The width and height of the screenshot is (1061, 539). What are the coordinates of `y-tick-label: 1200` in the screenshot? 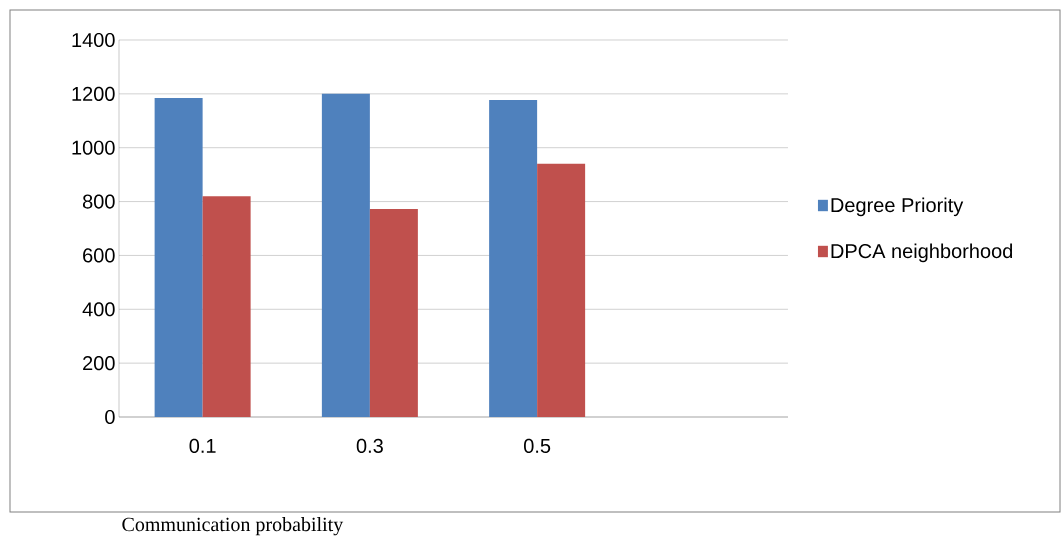 It's located at (93, 93).